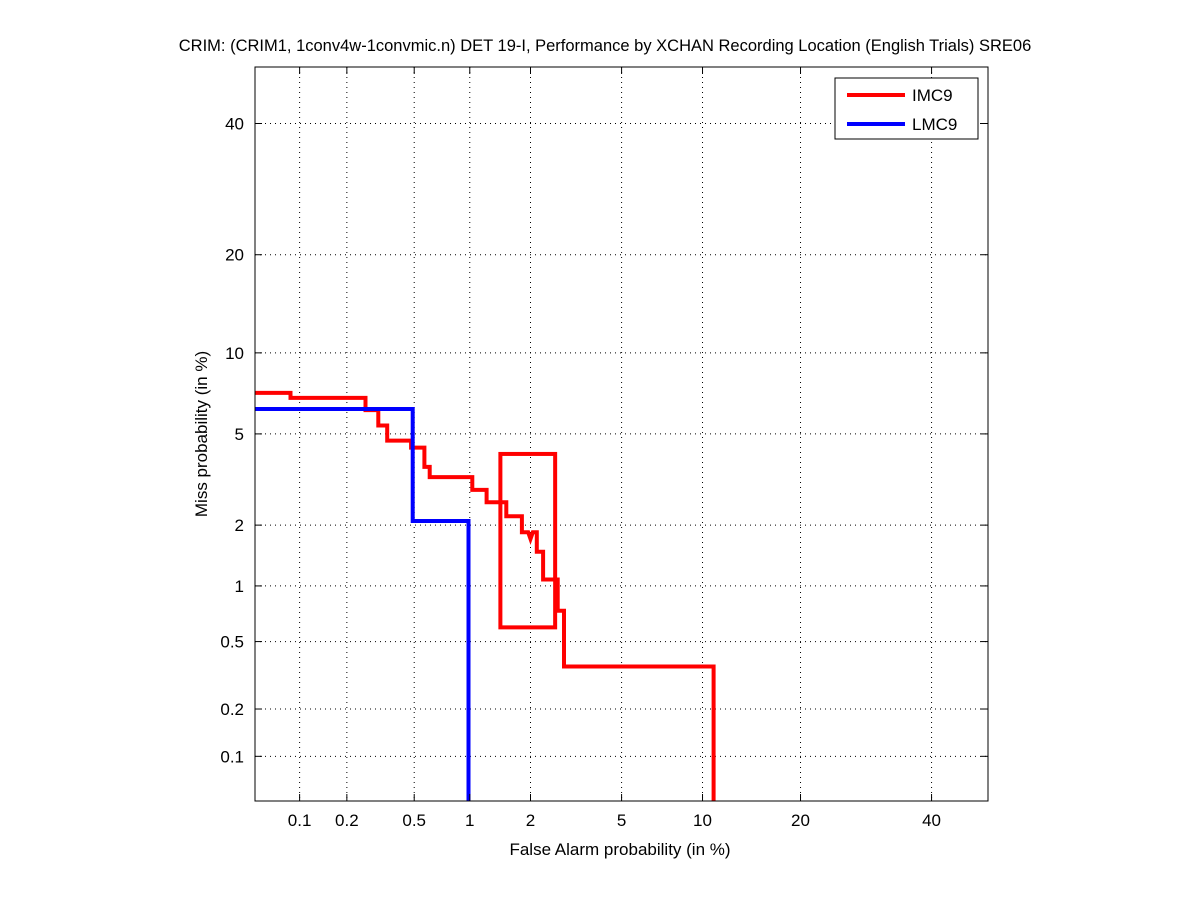 This screenshot has width=1201, height=900. Describe the element at coordinates (934, 124) in the screenshot. I see `legend-label-lmc9: LMC9` at that location.